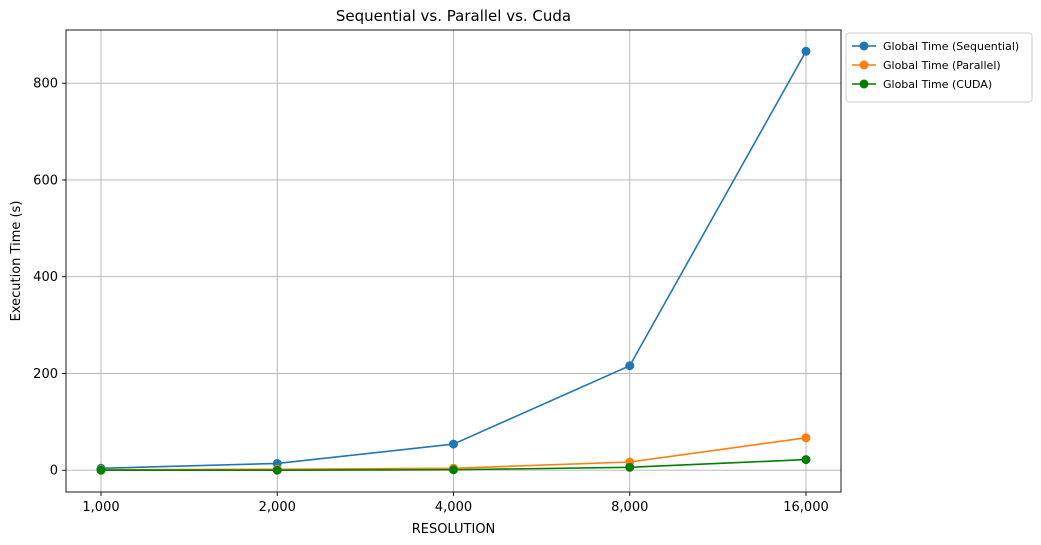 Image resolution: width=1041 pixels, height=545 pixels. I want to click on y-tick-label: 0, so click(54, 471).